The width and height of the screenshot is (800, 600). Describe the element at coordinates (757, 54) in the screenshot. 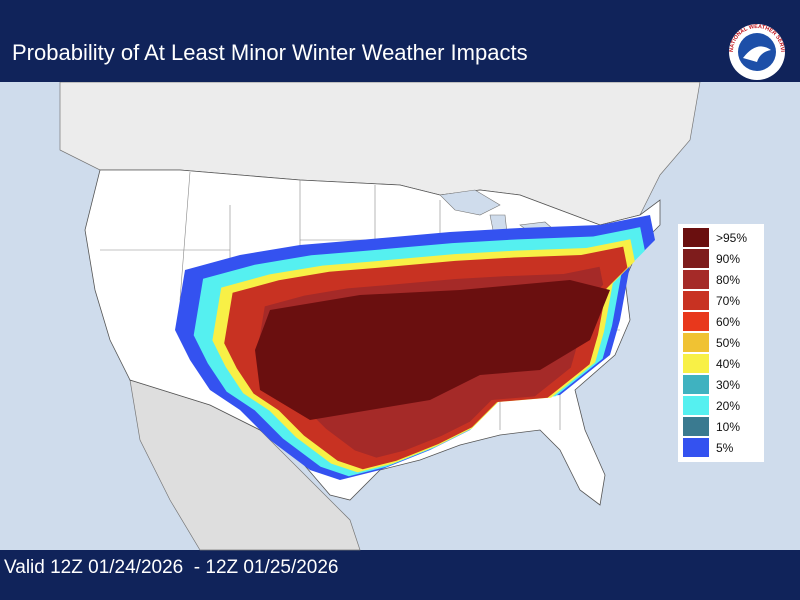

I see `logo-cloud` at that location.